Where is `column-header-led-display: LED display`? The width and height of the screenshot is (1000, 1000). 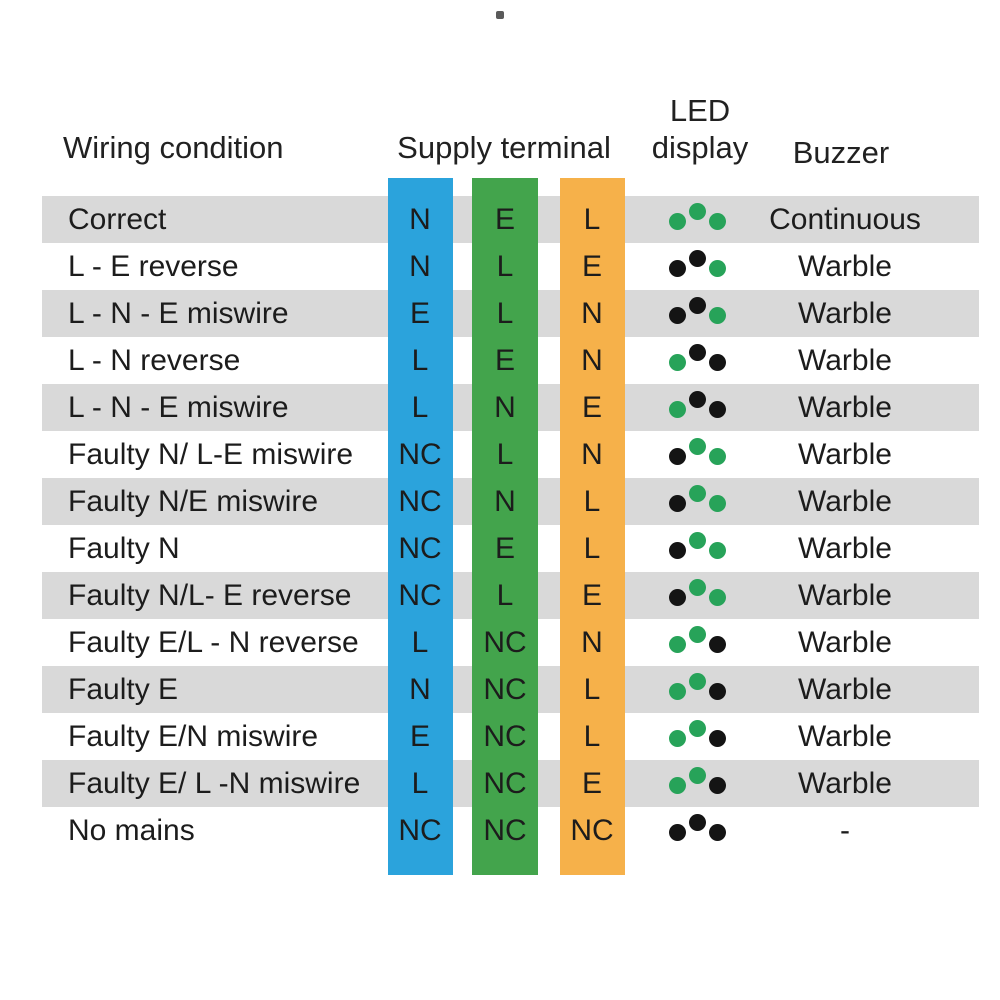
column-header-led-display: LED display is located at coordinates (700, 129).